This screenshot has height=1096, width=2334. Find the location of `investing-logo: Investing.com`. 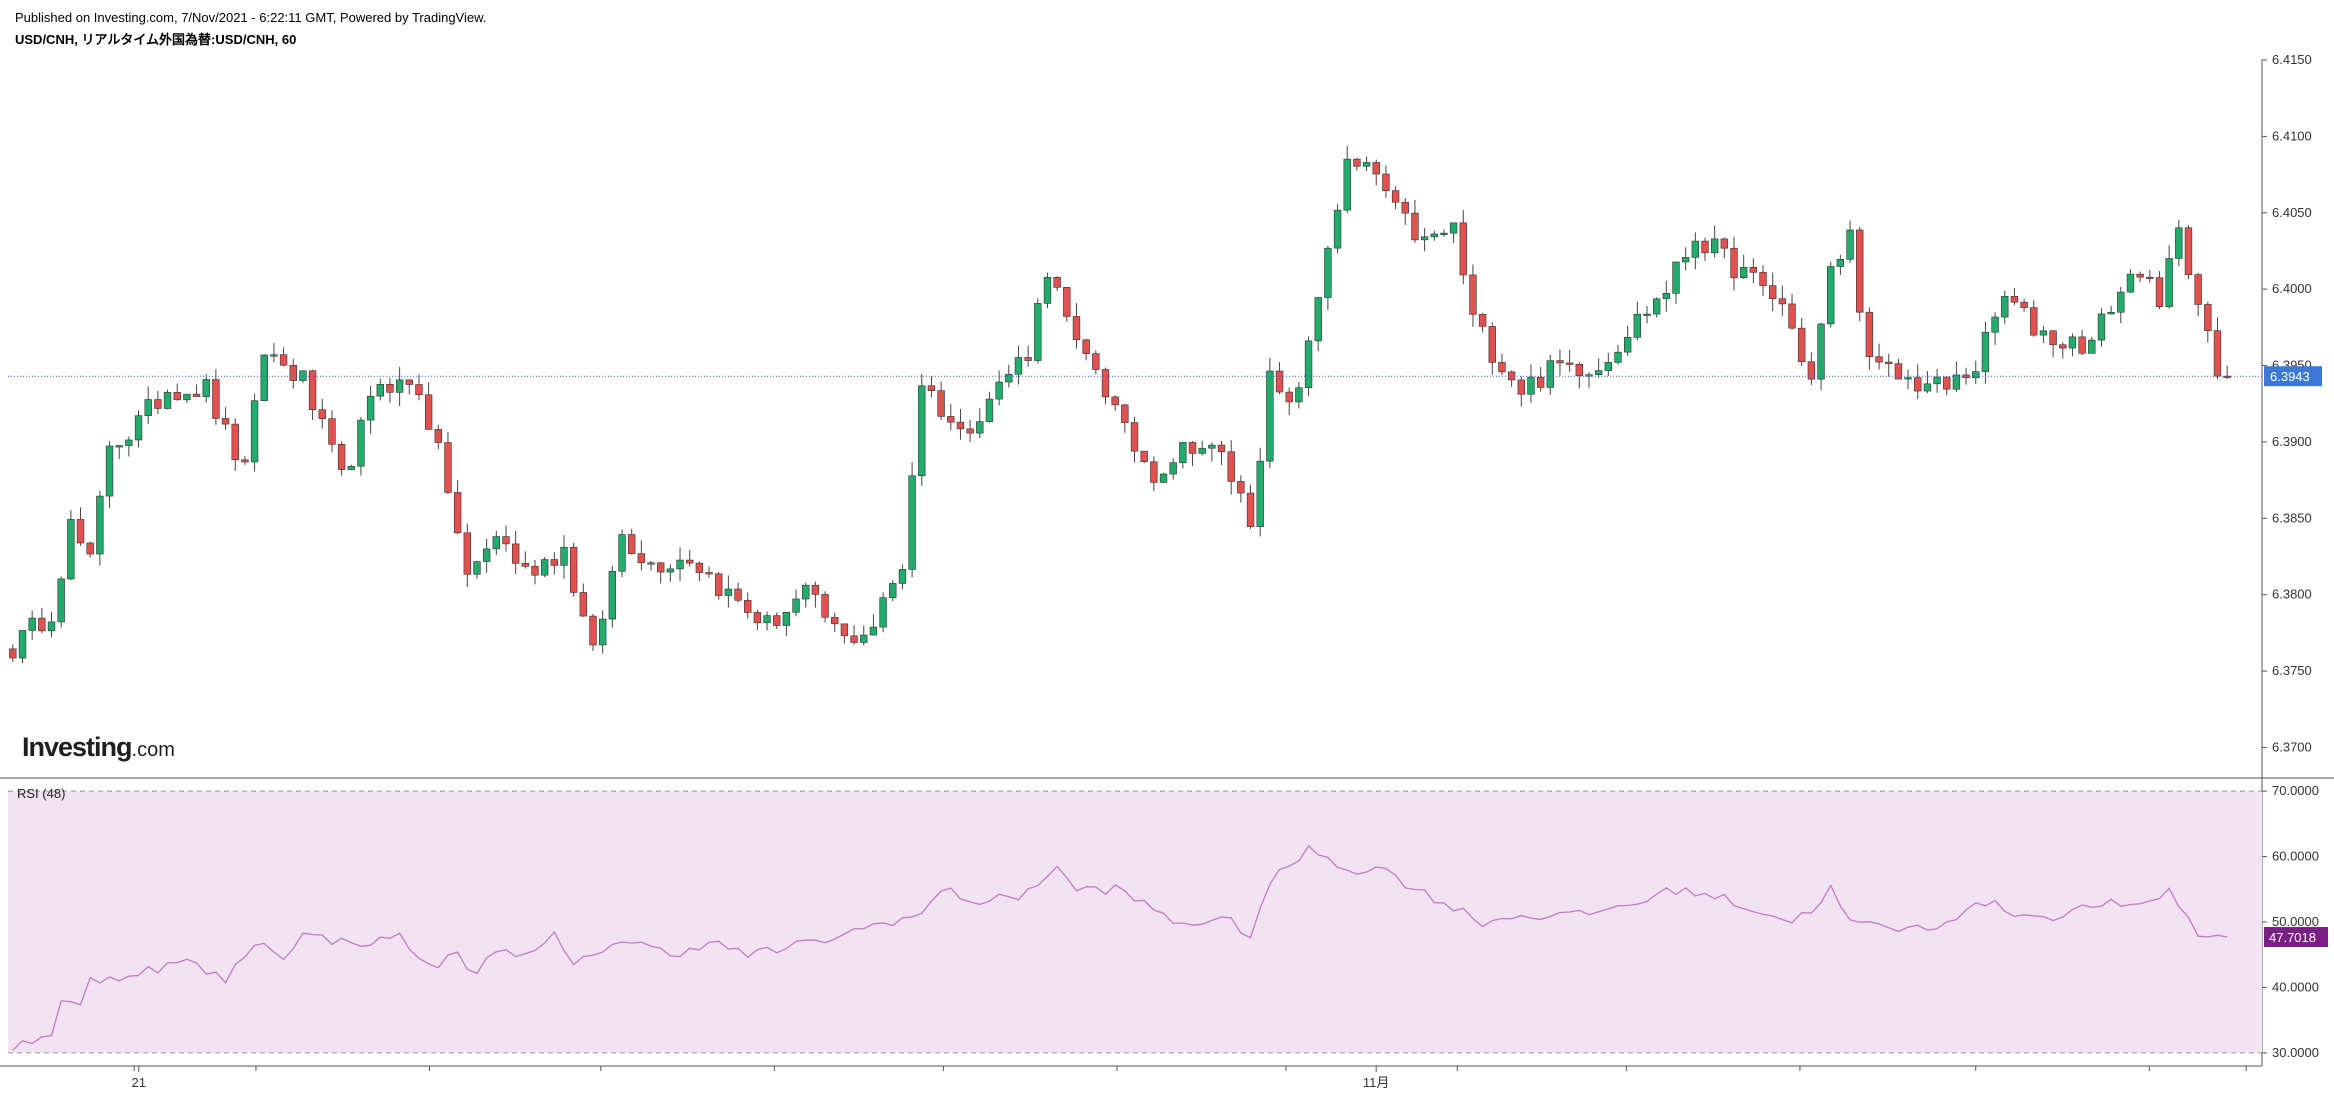

investing-logo: Investing.com is located at coordinates (98, 747).